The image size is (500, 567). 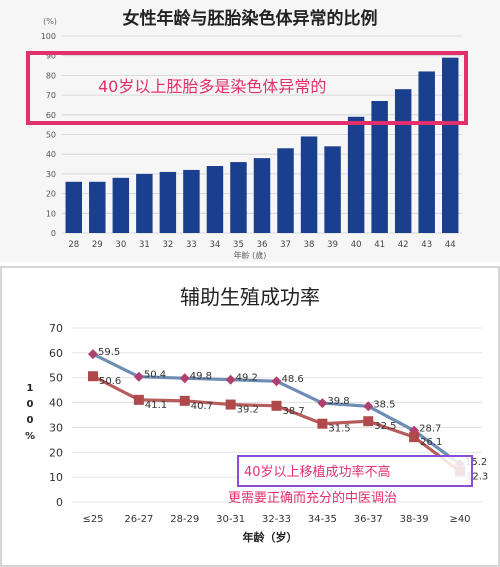 I want to click on chart1-annotation-text: 40岁以上胚胎多是染色体异常的, so click(x=212, y=86).